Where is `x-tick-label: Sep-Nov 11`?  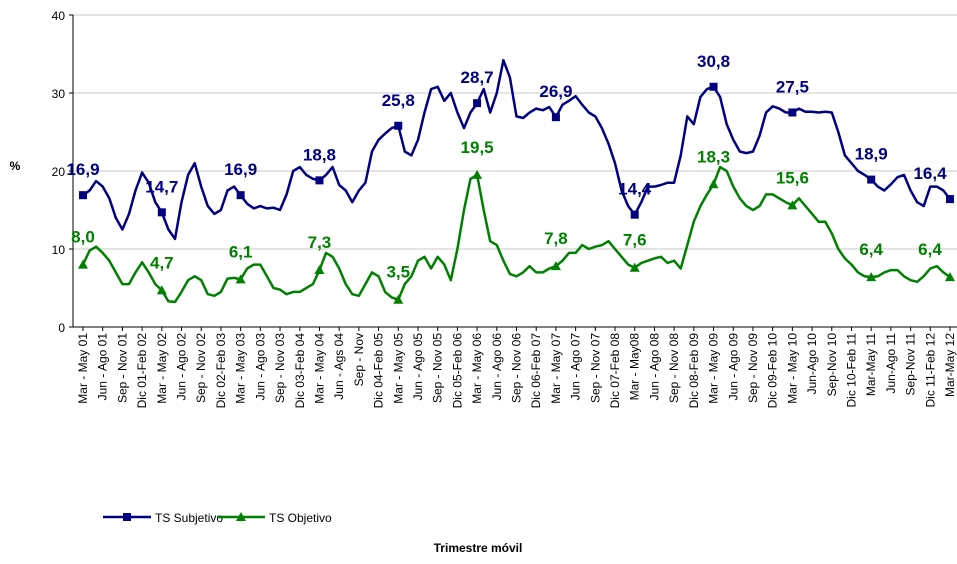
x-tick-label: Sep-Nov 11 is located at coordinates (911, 364).